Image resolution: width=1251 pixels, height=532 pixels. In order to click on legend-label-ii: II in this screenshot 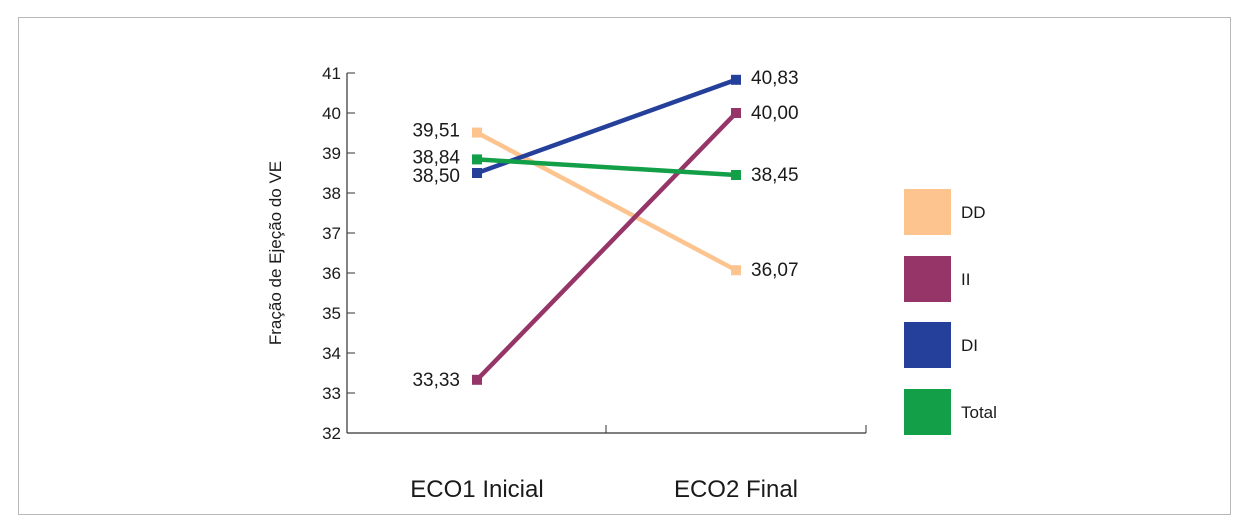, I will do `click(965, 279)`.